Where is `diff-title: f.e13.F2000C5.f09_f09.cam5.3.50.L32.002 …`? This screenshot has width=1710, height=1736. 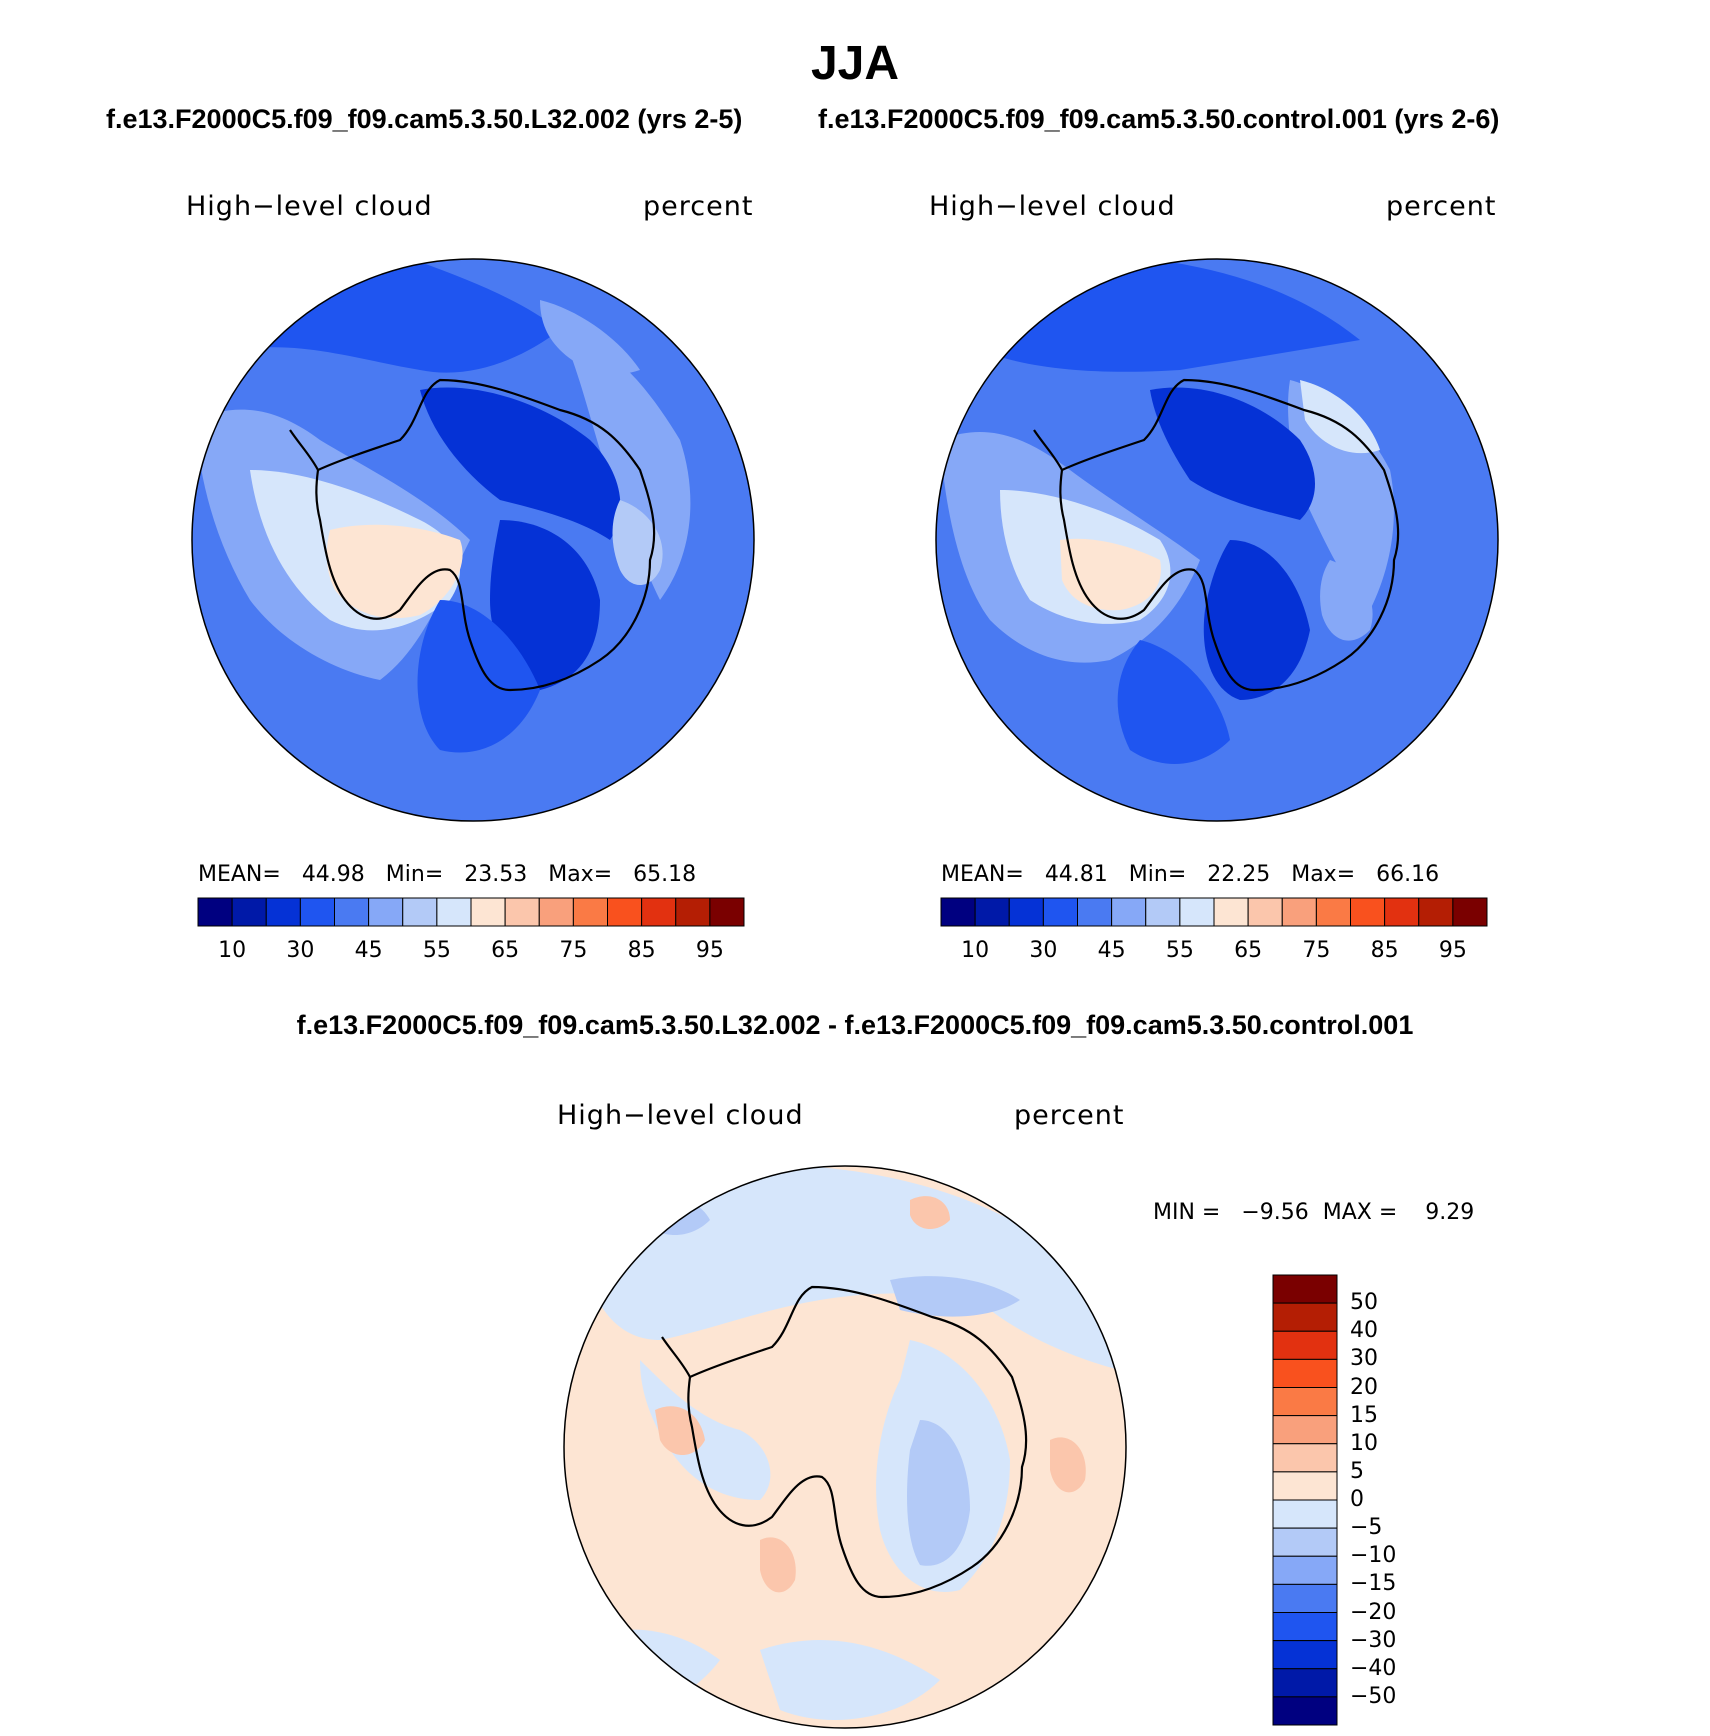 diff-title: f.e13.F2000C5.f09_f09.cam5.3.50.L32.002 … is located at coordinates (855, 1025).